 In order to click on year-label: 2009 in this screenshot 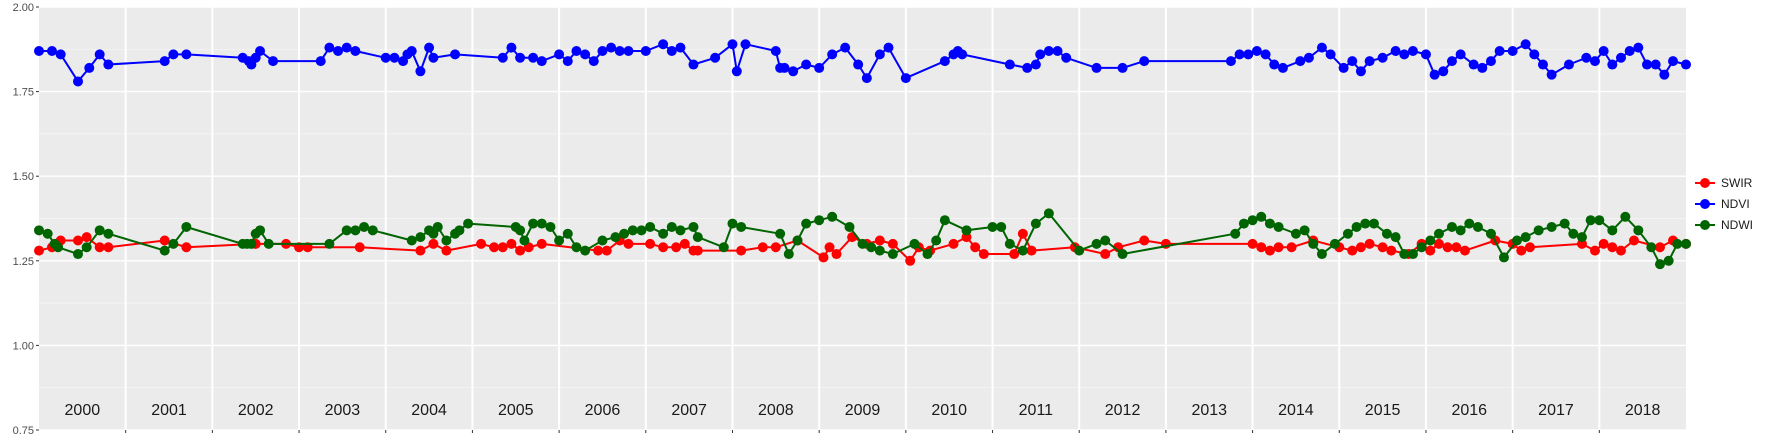, I will do `click(863, 410)`.